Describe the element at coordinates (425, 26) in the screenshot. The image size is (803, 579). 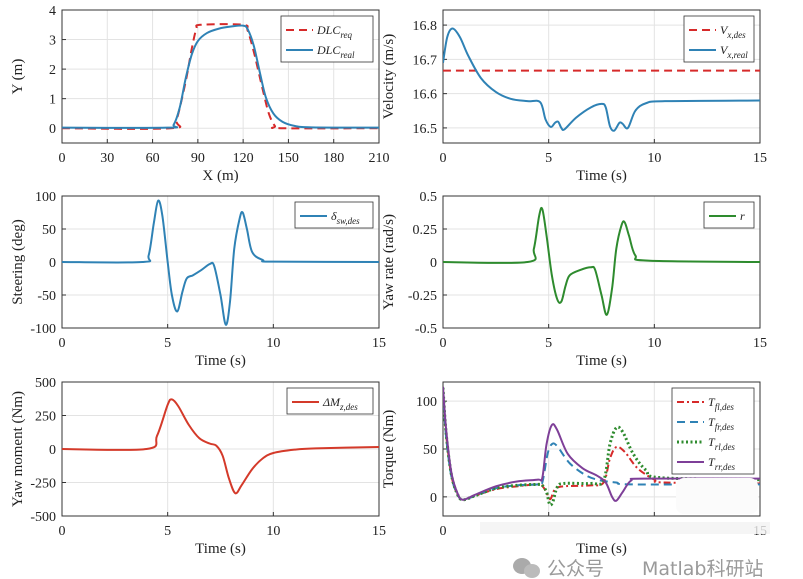
I see `y-tick-label: 16.8` at that location.